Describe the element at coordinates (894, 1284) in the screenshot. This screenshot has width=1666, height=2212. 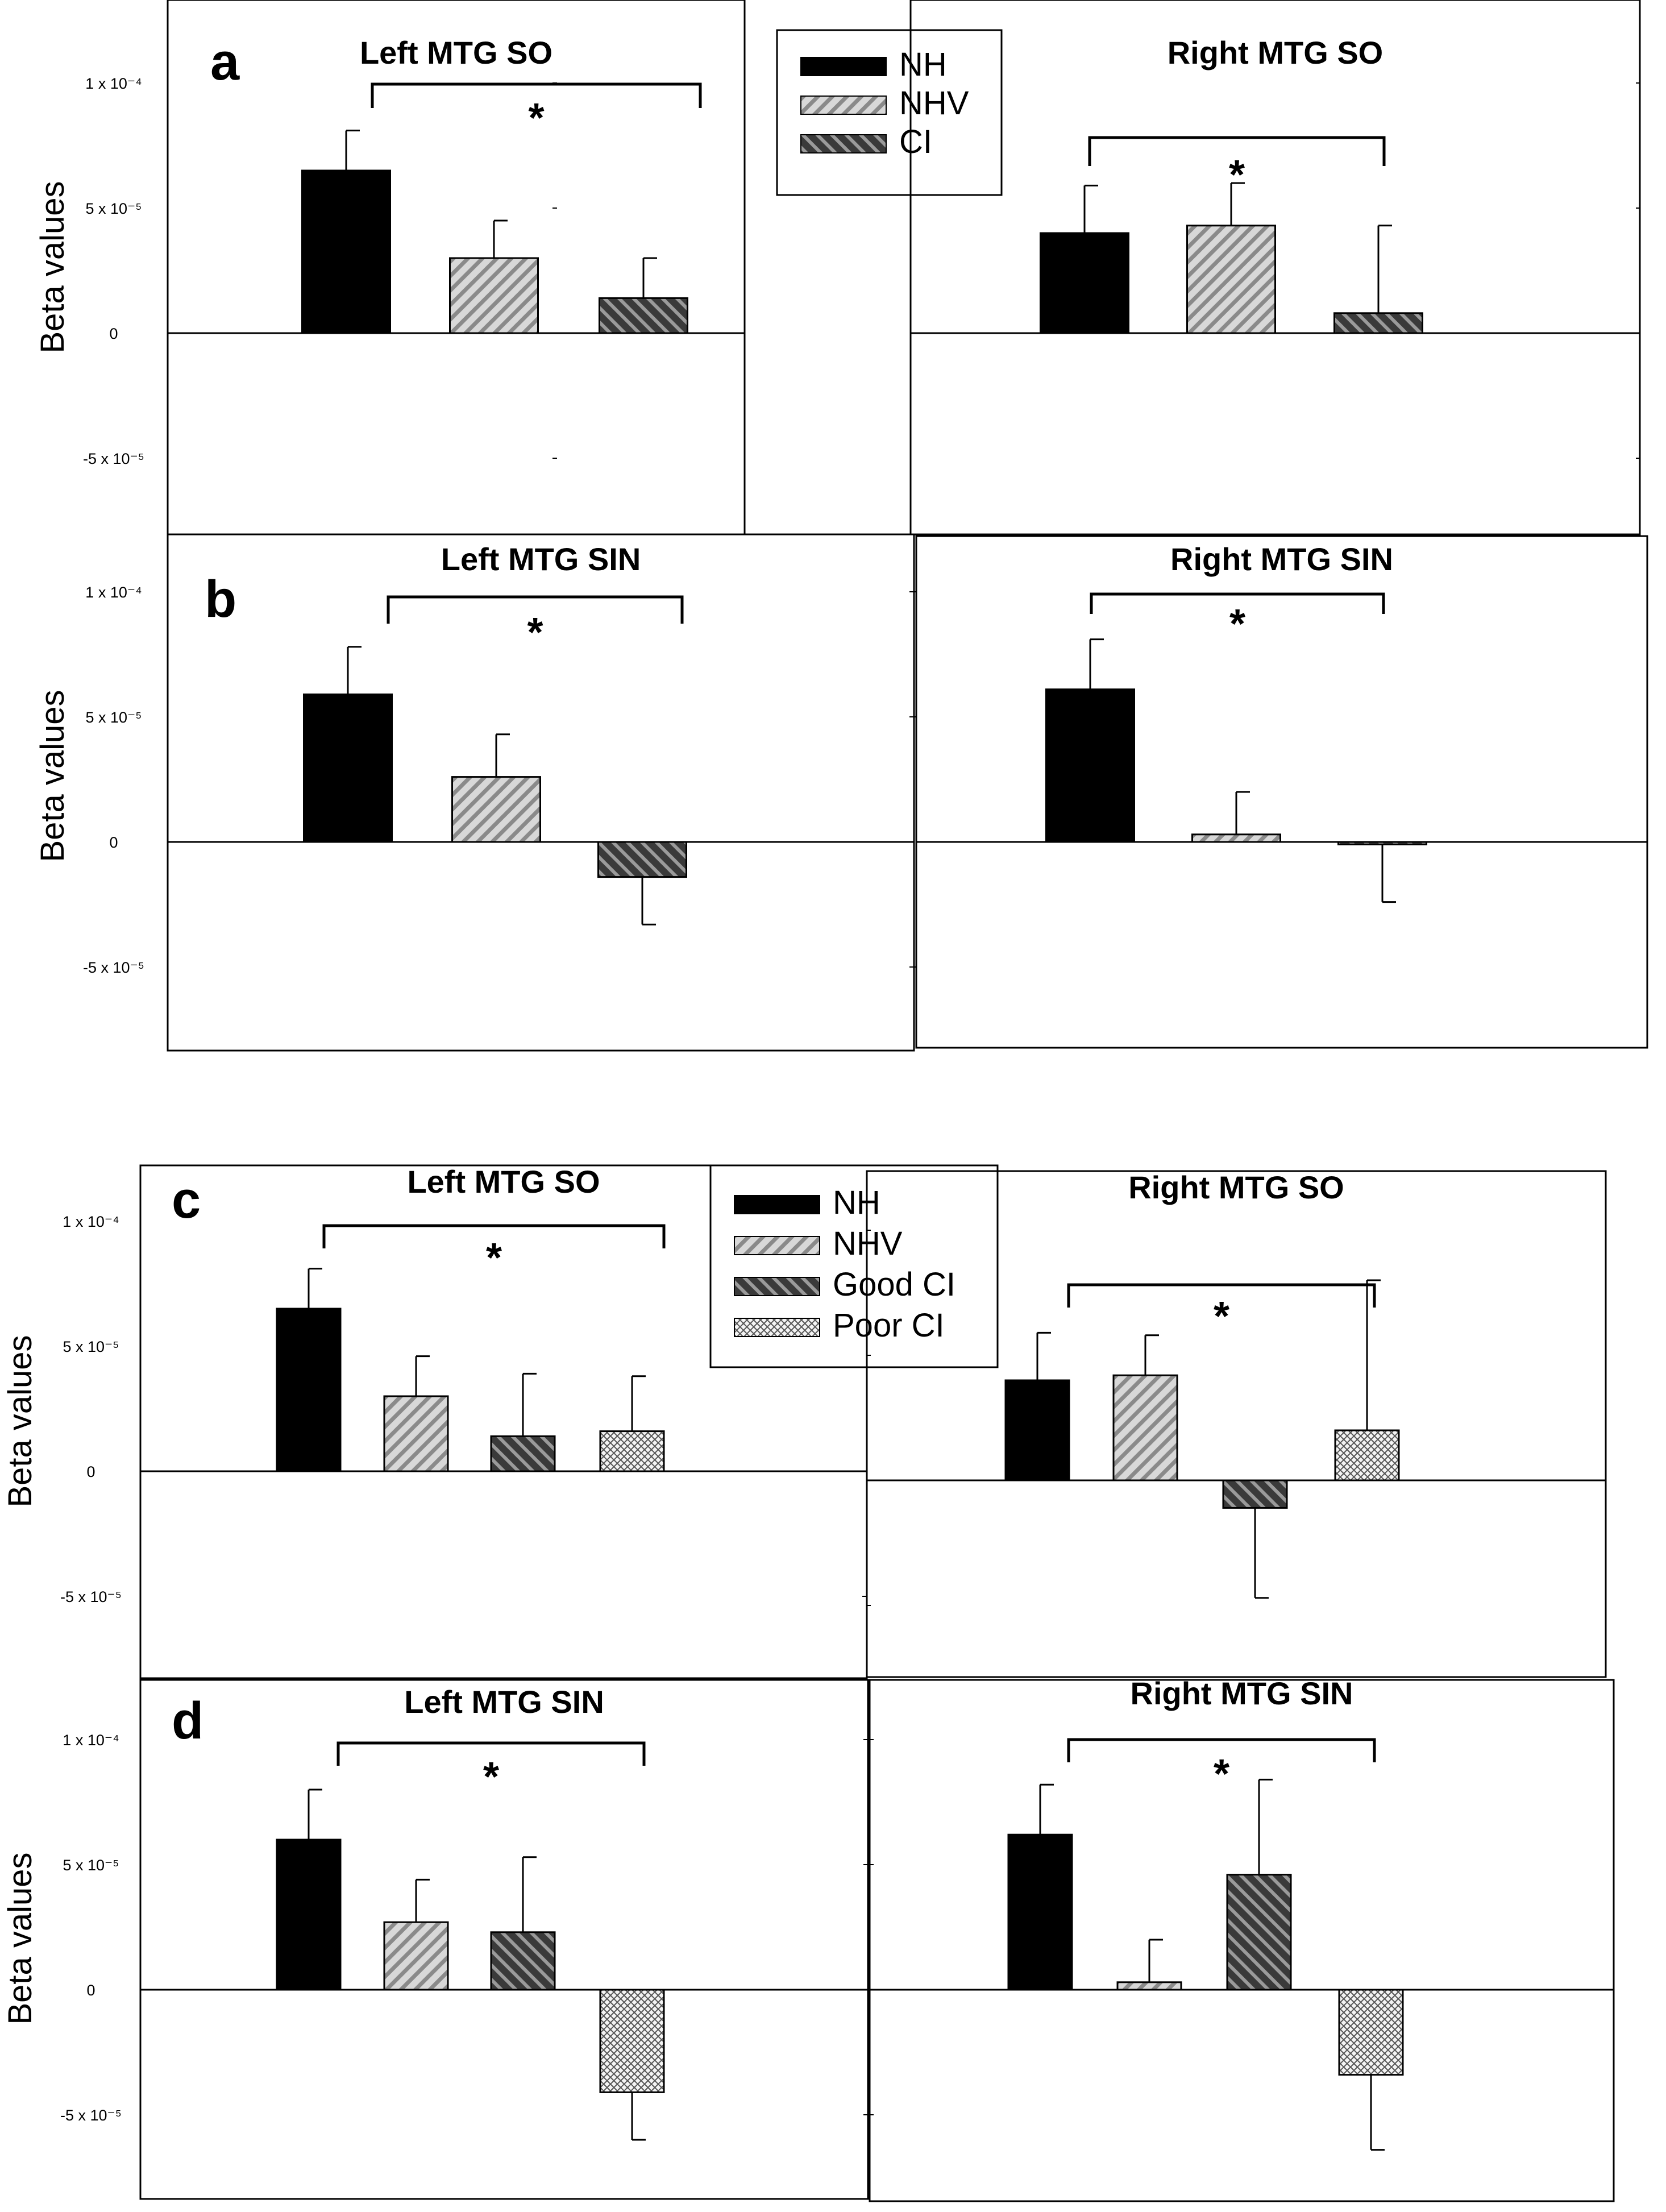
I see `legend-label-good-ci: Good CI` at that location.